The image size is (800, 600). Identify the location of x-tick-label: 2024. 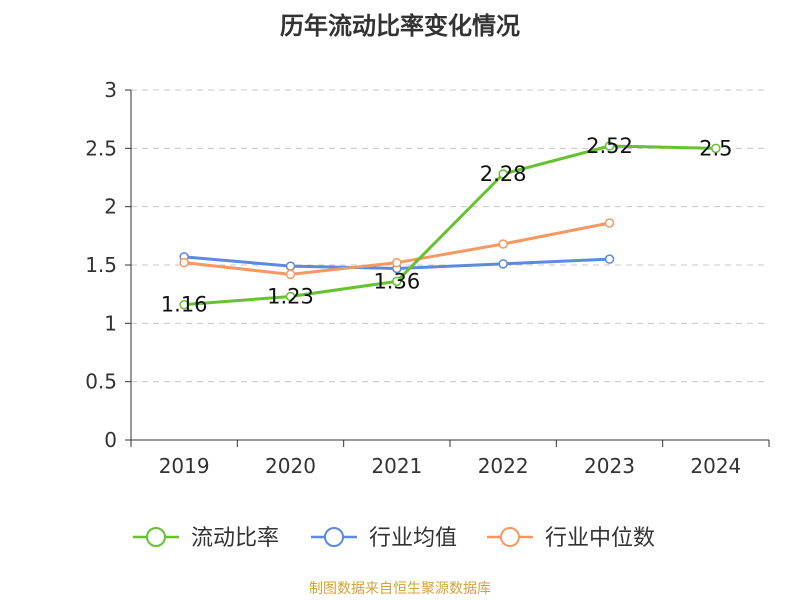
(715, 466).